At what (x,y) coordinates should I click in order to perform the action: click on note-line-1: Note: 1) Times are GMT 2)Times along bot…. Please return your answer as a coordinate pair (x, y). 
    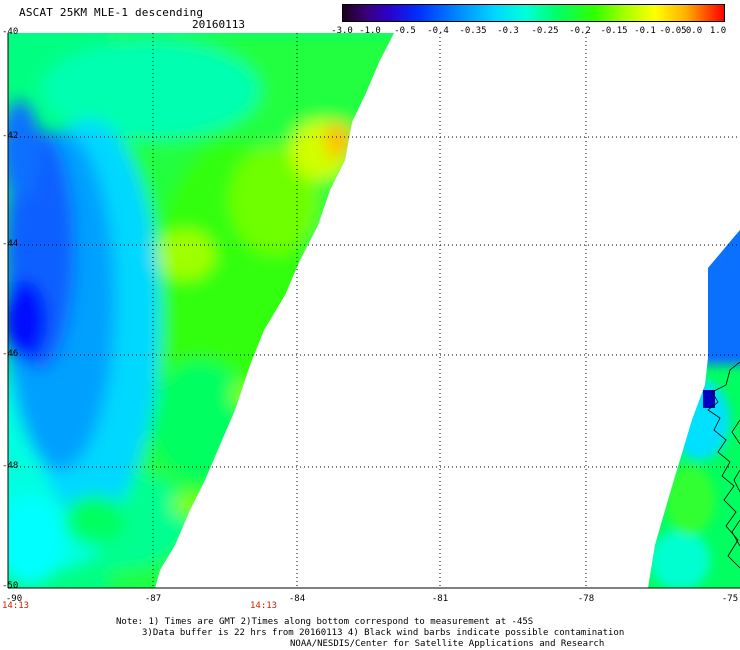
    Looking at the image, I should click on (325, 622).